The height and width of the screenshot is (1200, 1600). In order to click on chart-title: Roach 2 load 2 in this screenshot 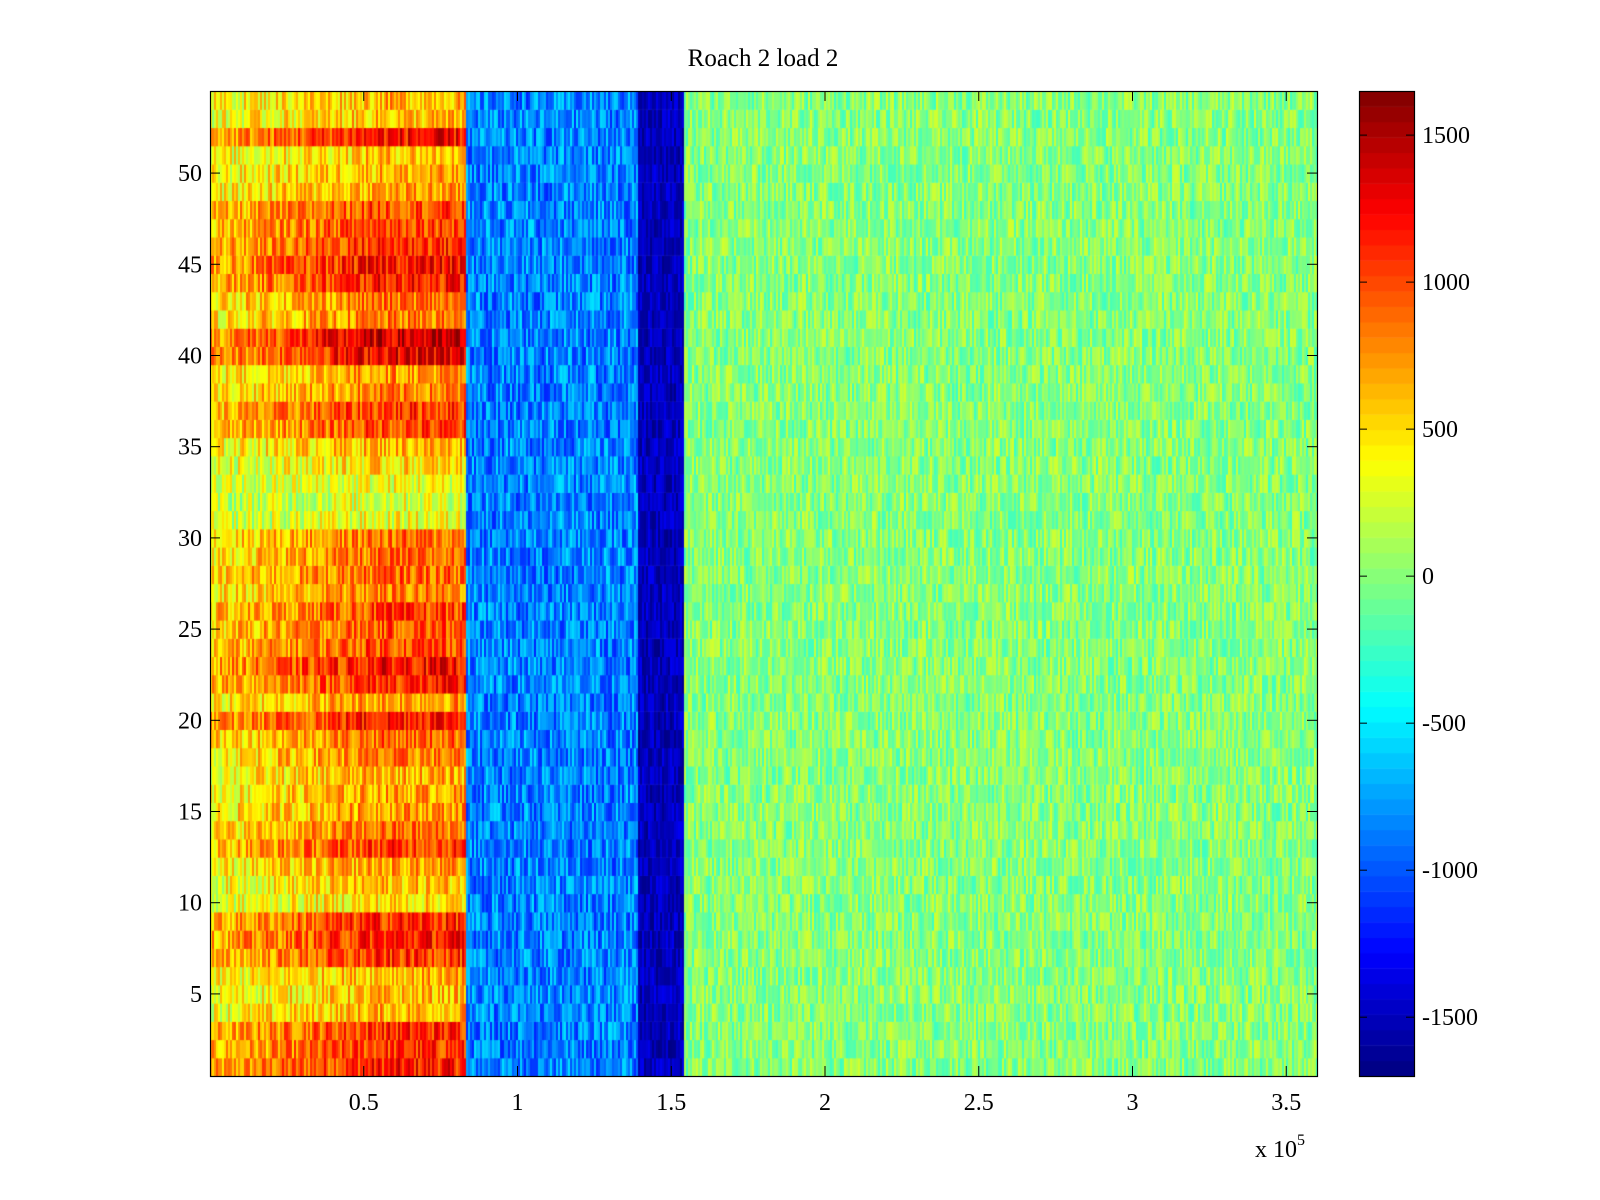, I will do `click(763, 58)`.